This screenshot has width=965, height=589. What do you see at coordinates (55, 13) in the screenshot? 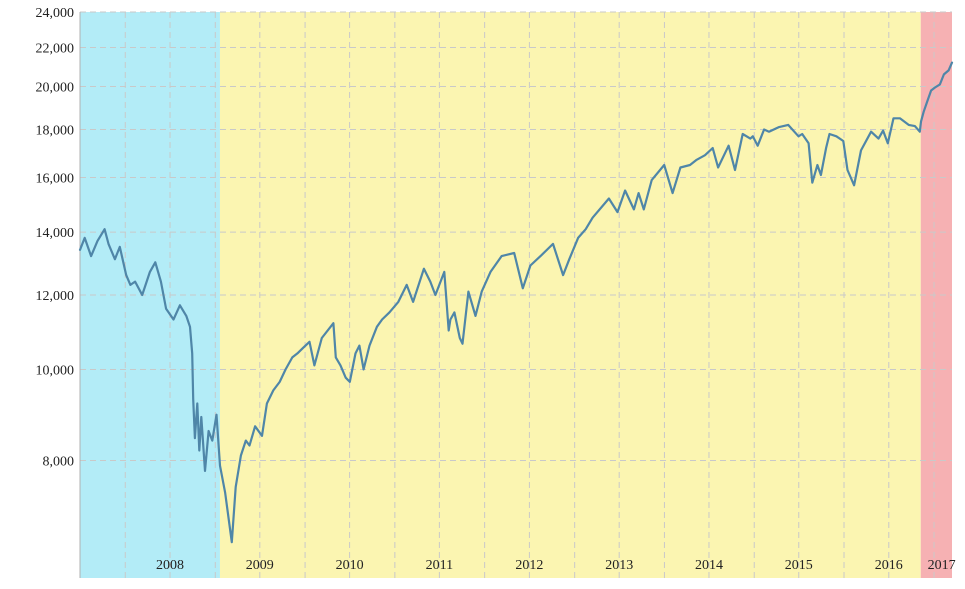
I see `y-tick-label: 24,000` at bounding box center [55, 13].